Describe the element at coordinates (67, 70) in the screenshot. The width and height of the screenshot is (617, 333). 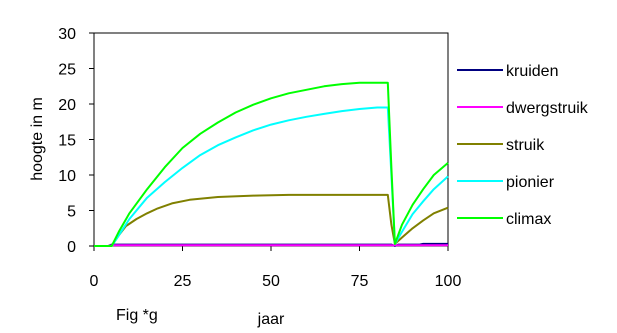
I see `y-tick-label: 25` at that location.